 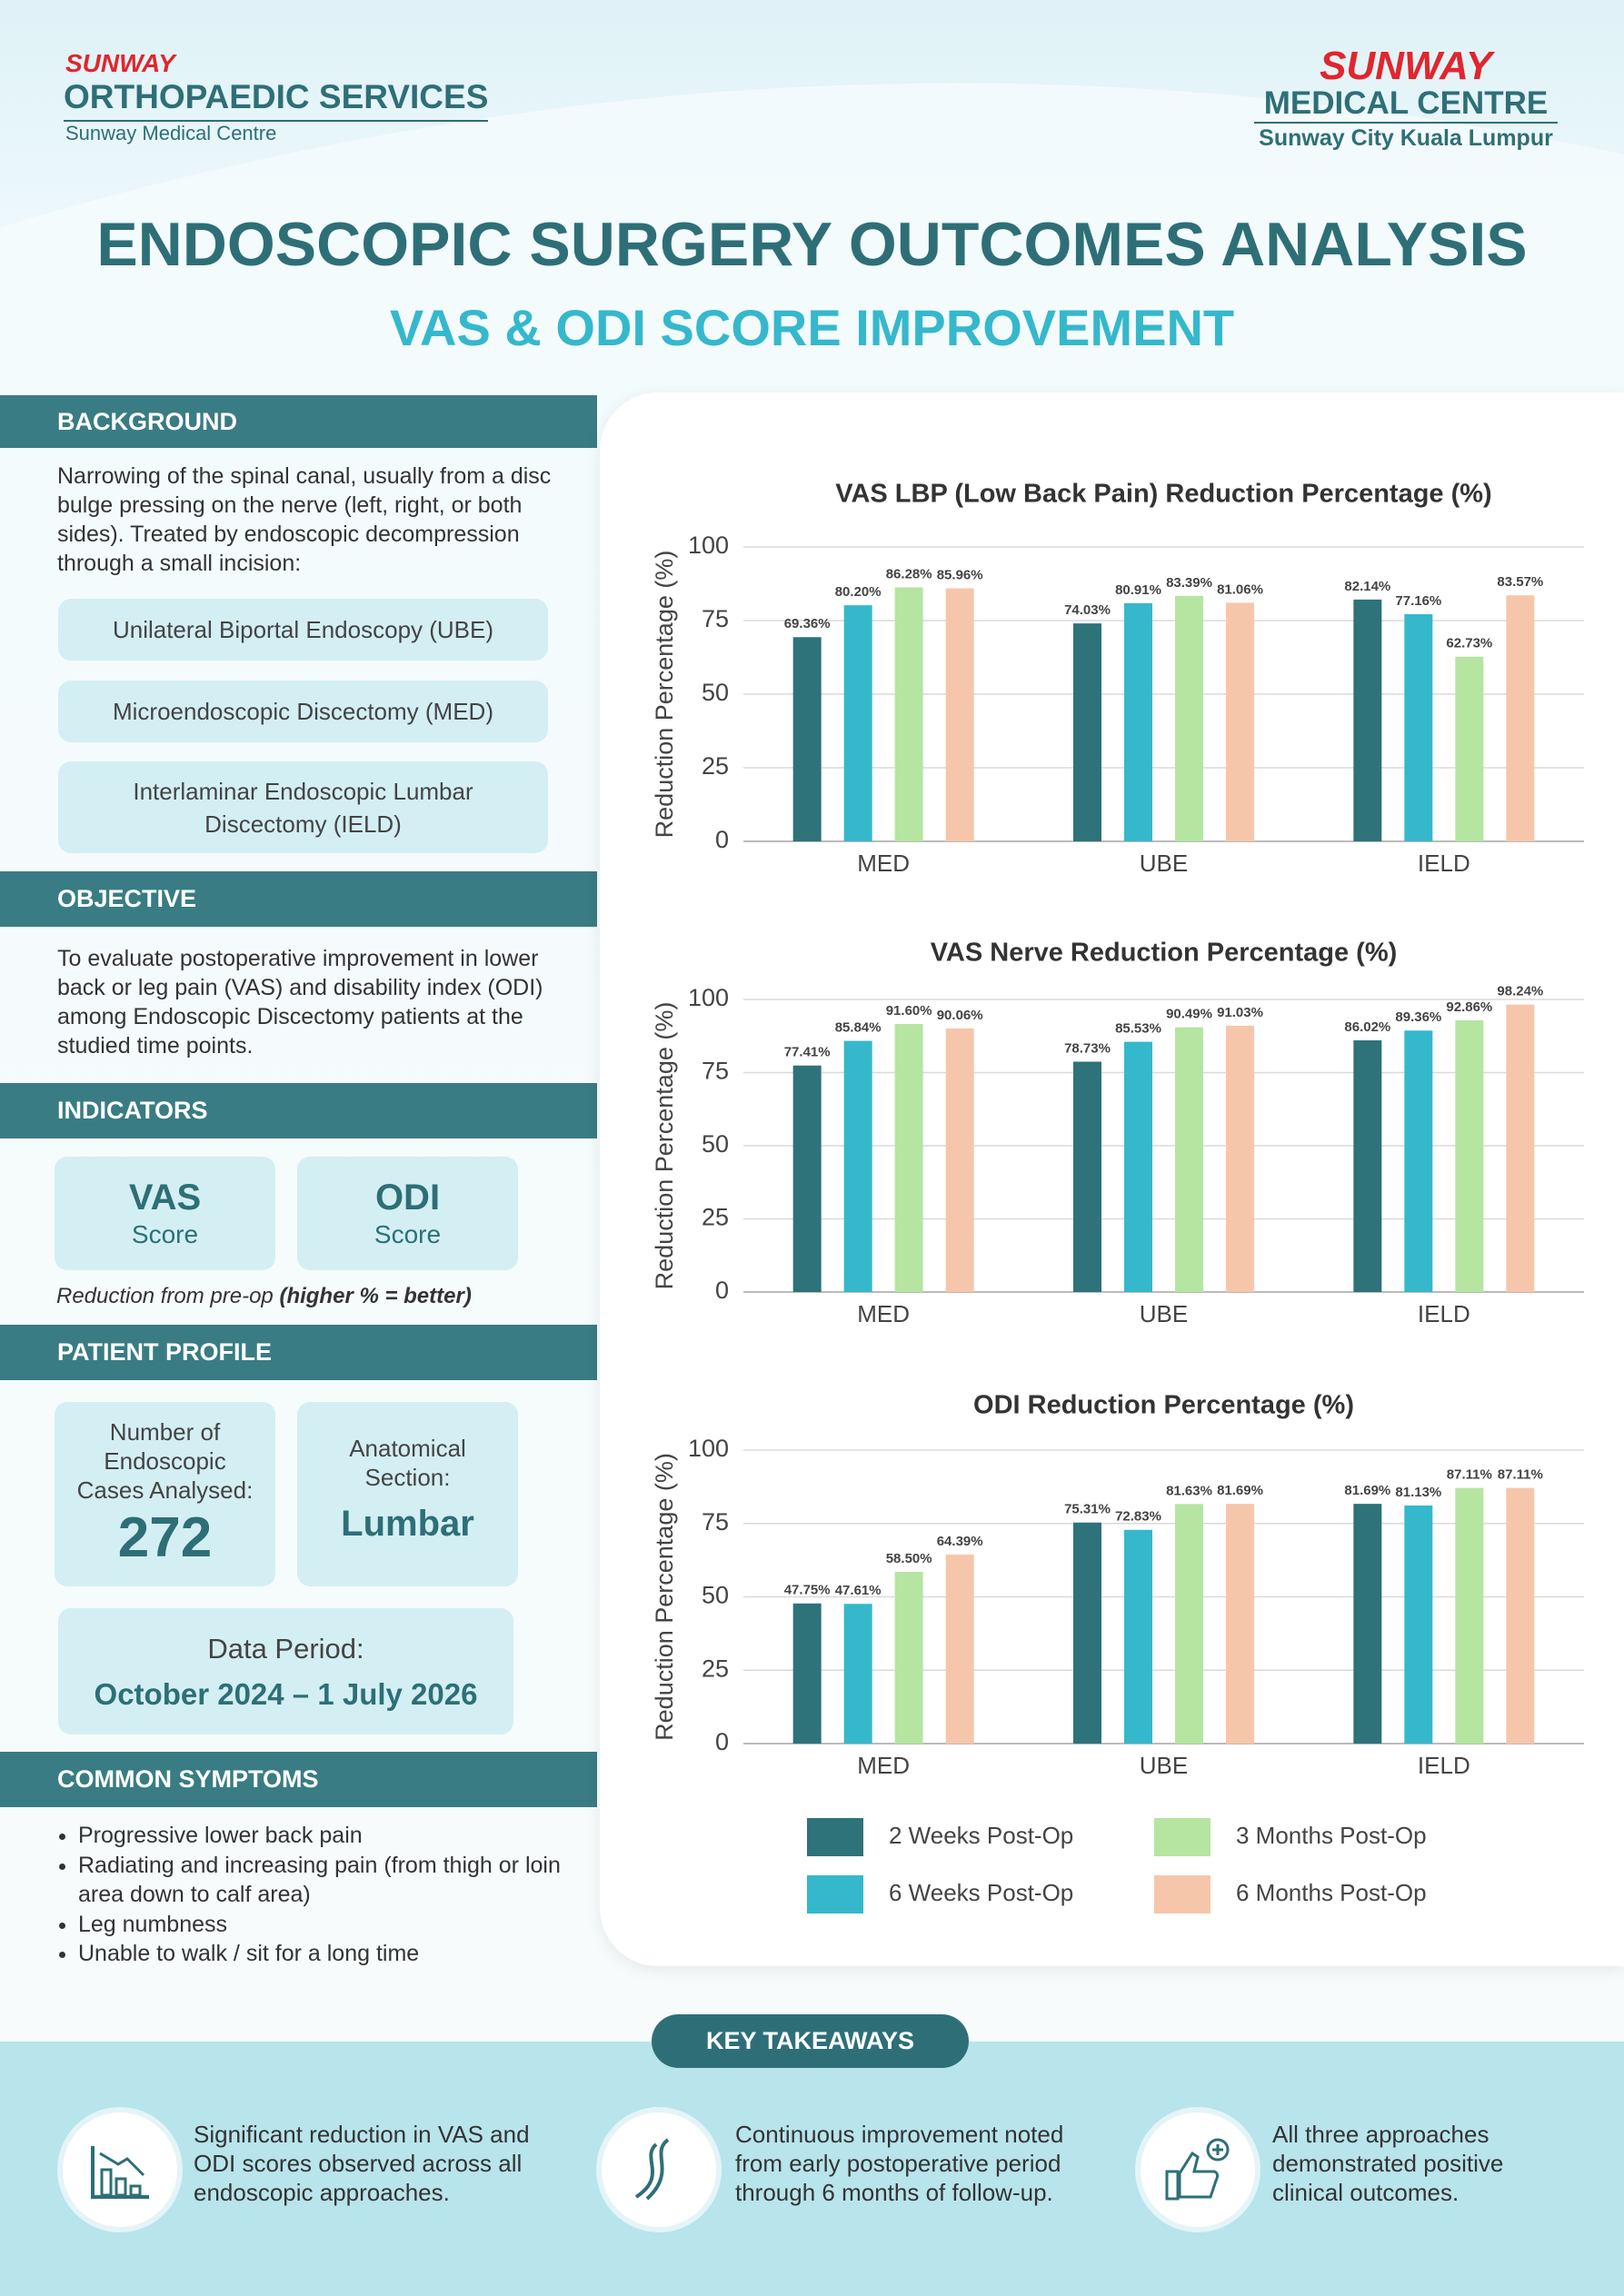 I want to click on section-heading: BACKGROUND, so click(x=298, y=421).